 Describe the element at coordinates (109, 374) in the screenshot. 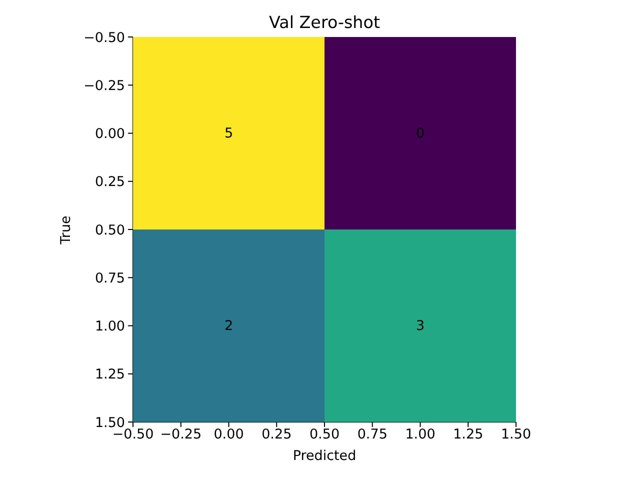

I see `y-tick-label: 1.25` at that location.